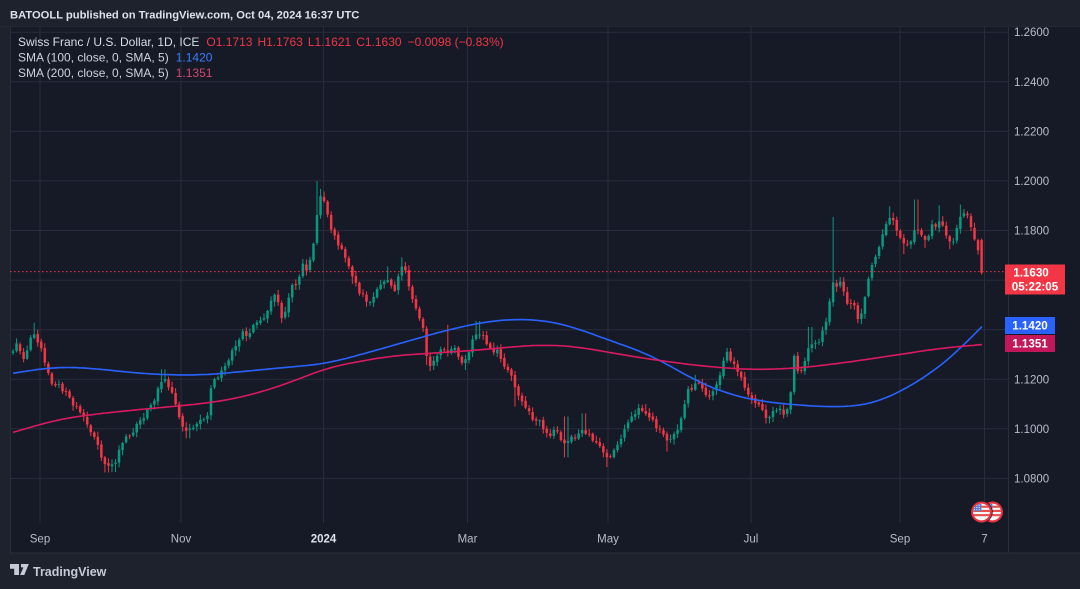 This screenshot has height=589, width=1080. Describe the element at coordinates (70, 572) in the screenshot. I see `svg-text: TradingView` at that location.